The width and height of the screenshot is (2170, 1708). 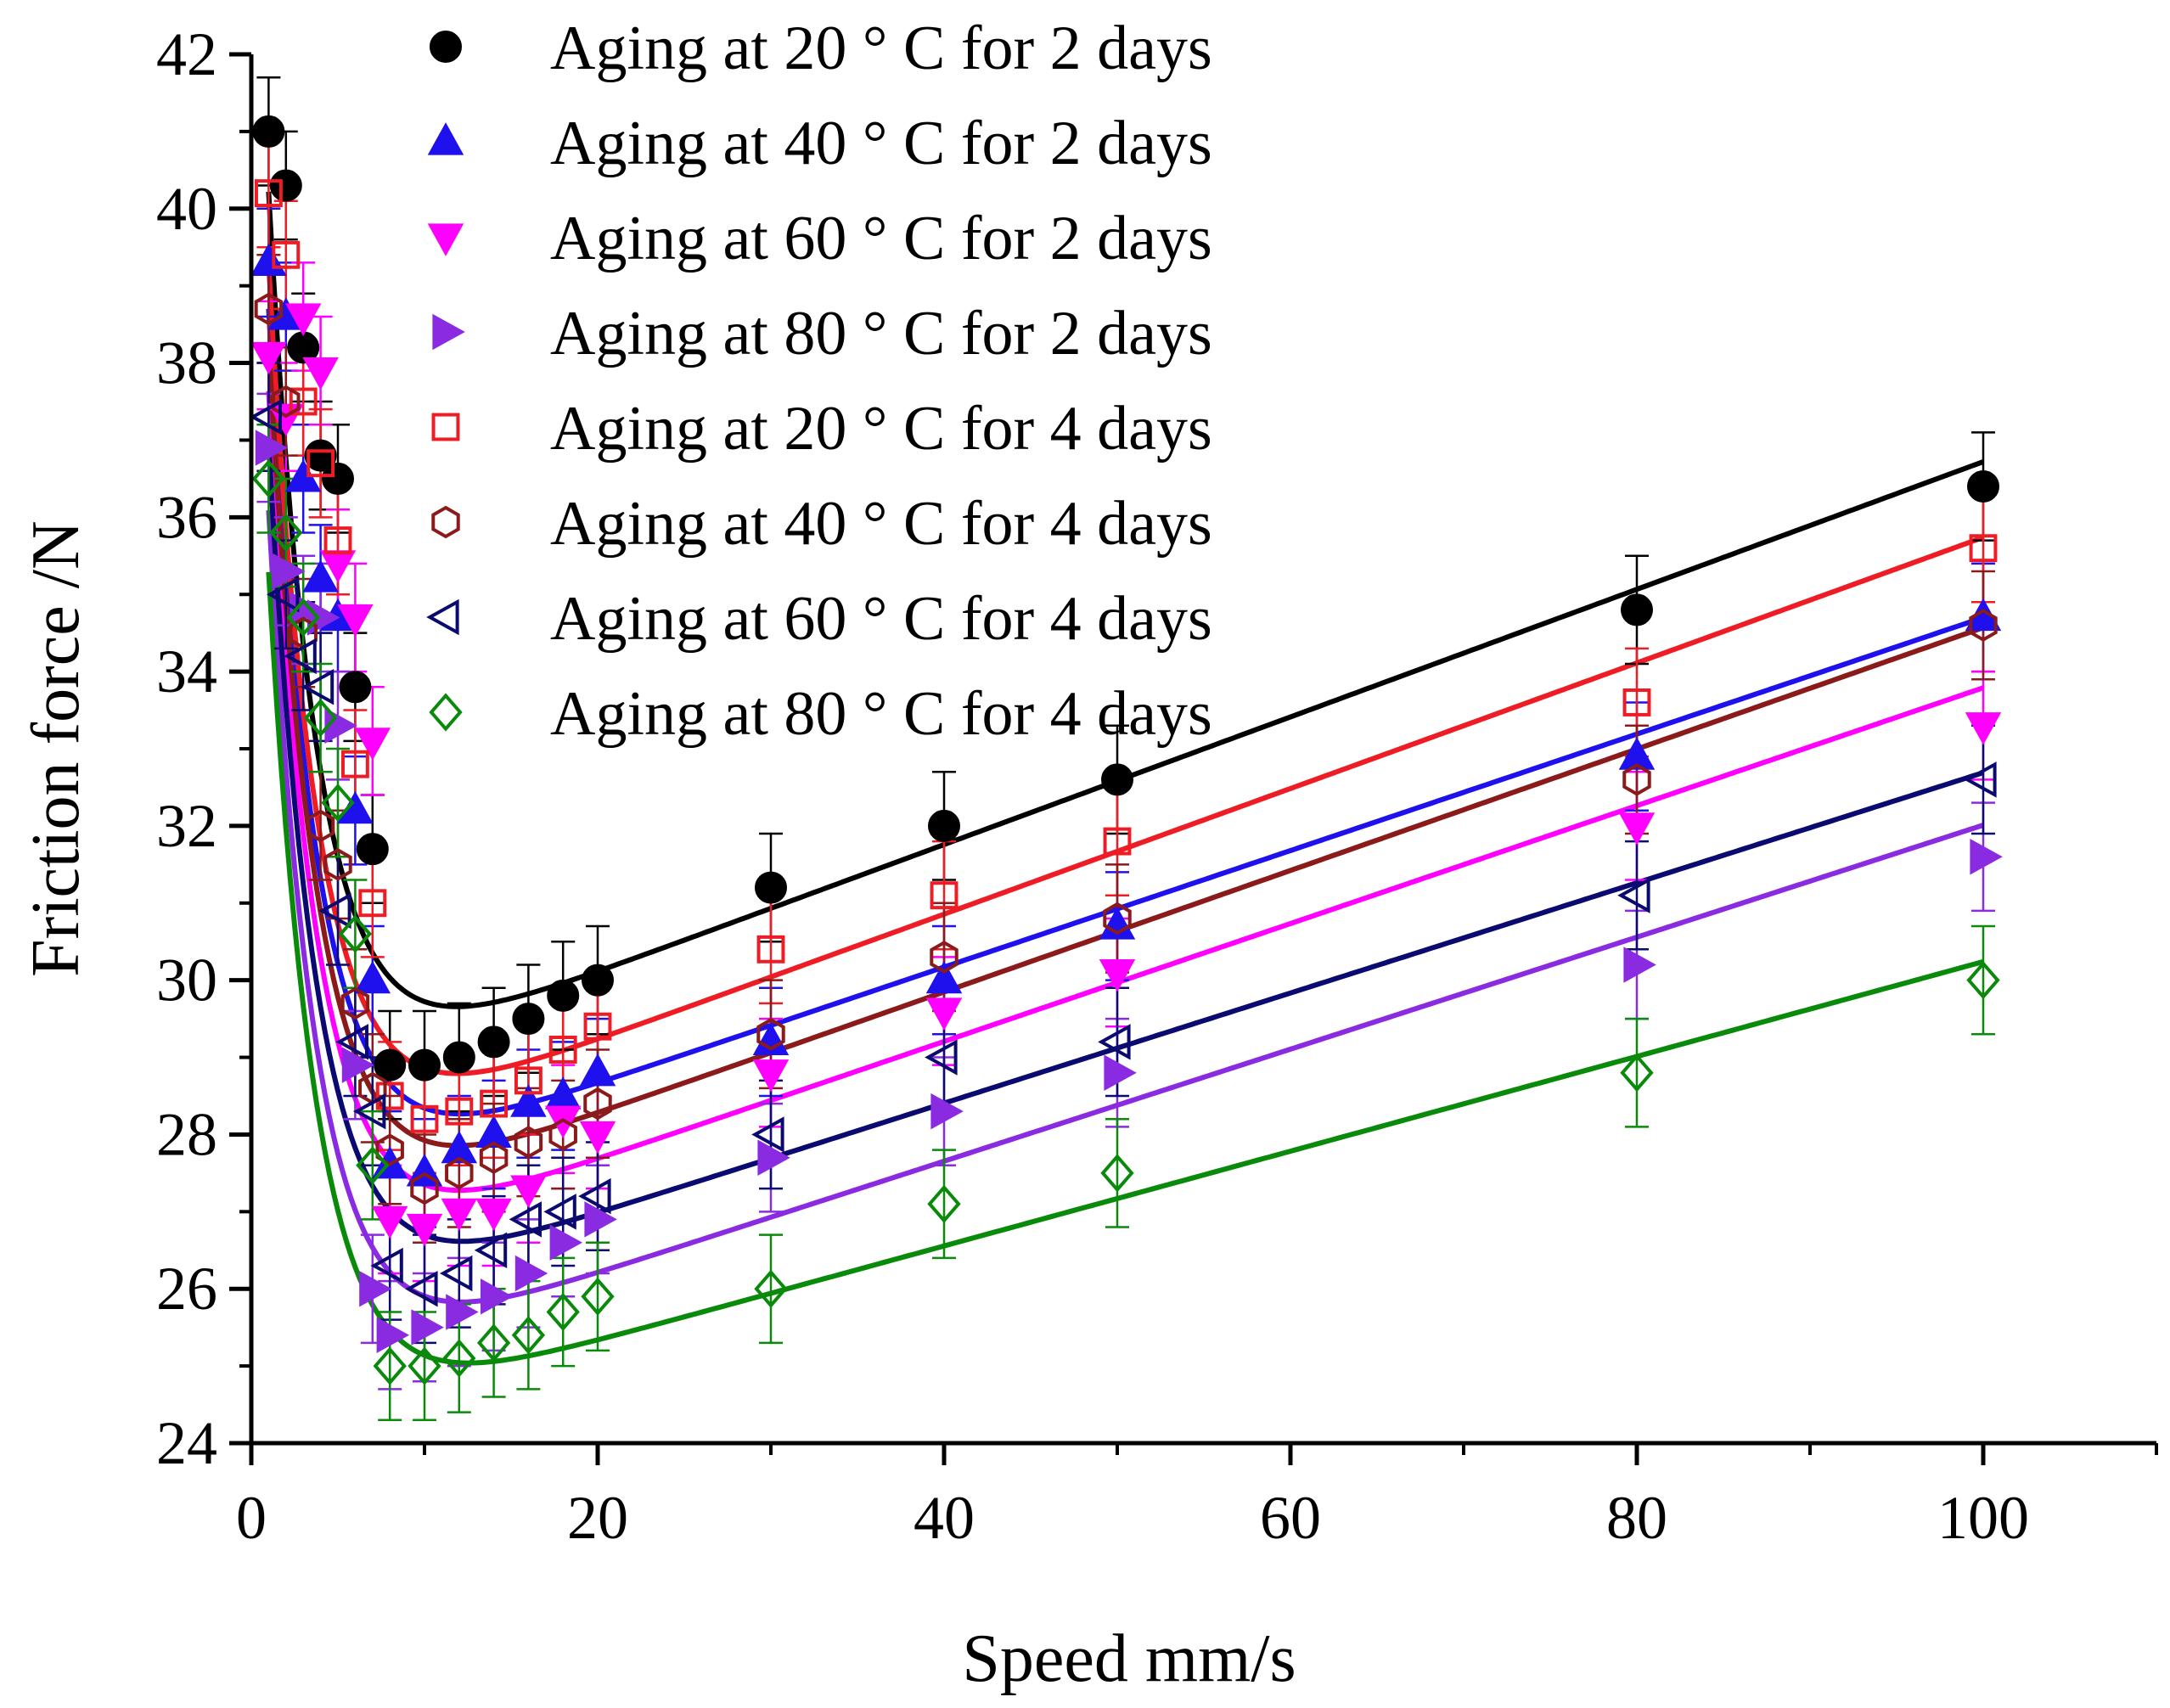 I want to click on point-s1-p6, so click(x=355, y=687).